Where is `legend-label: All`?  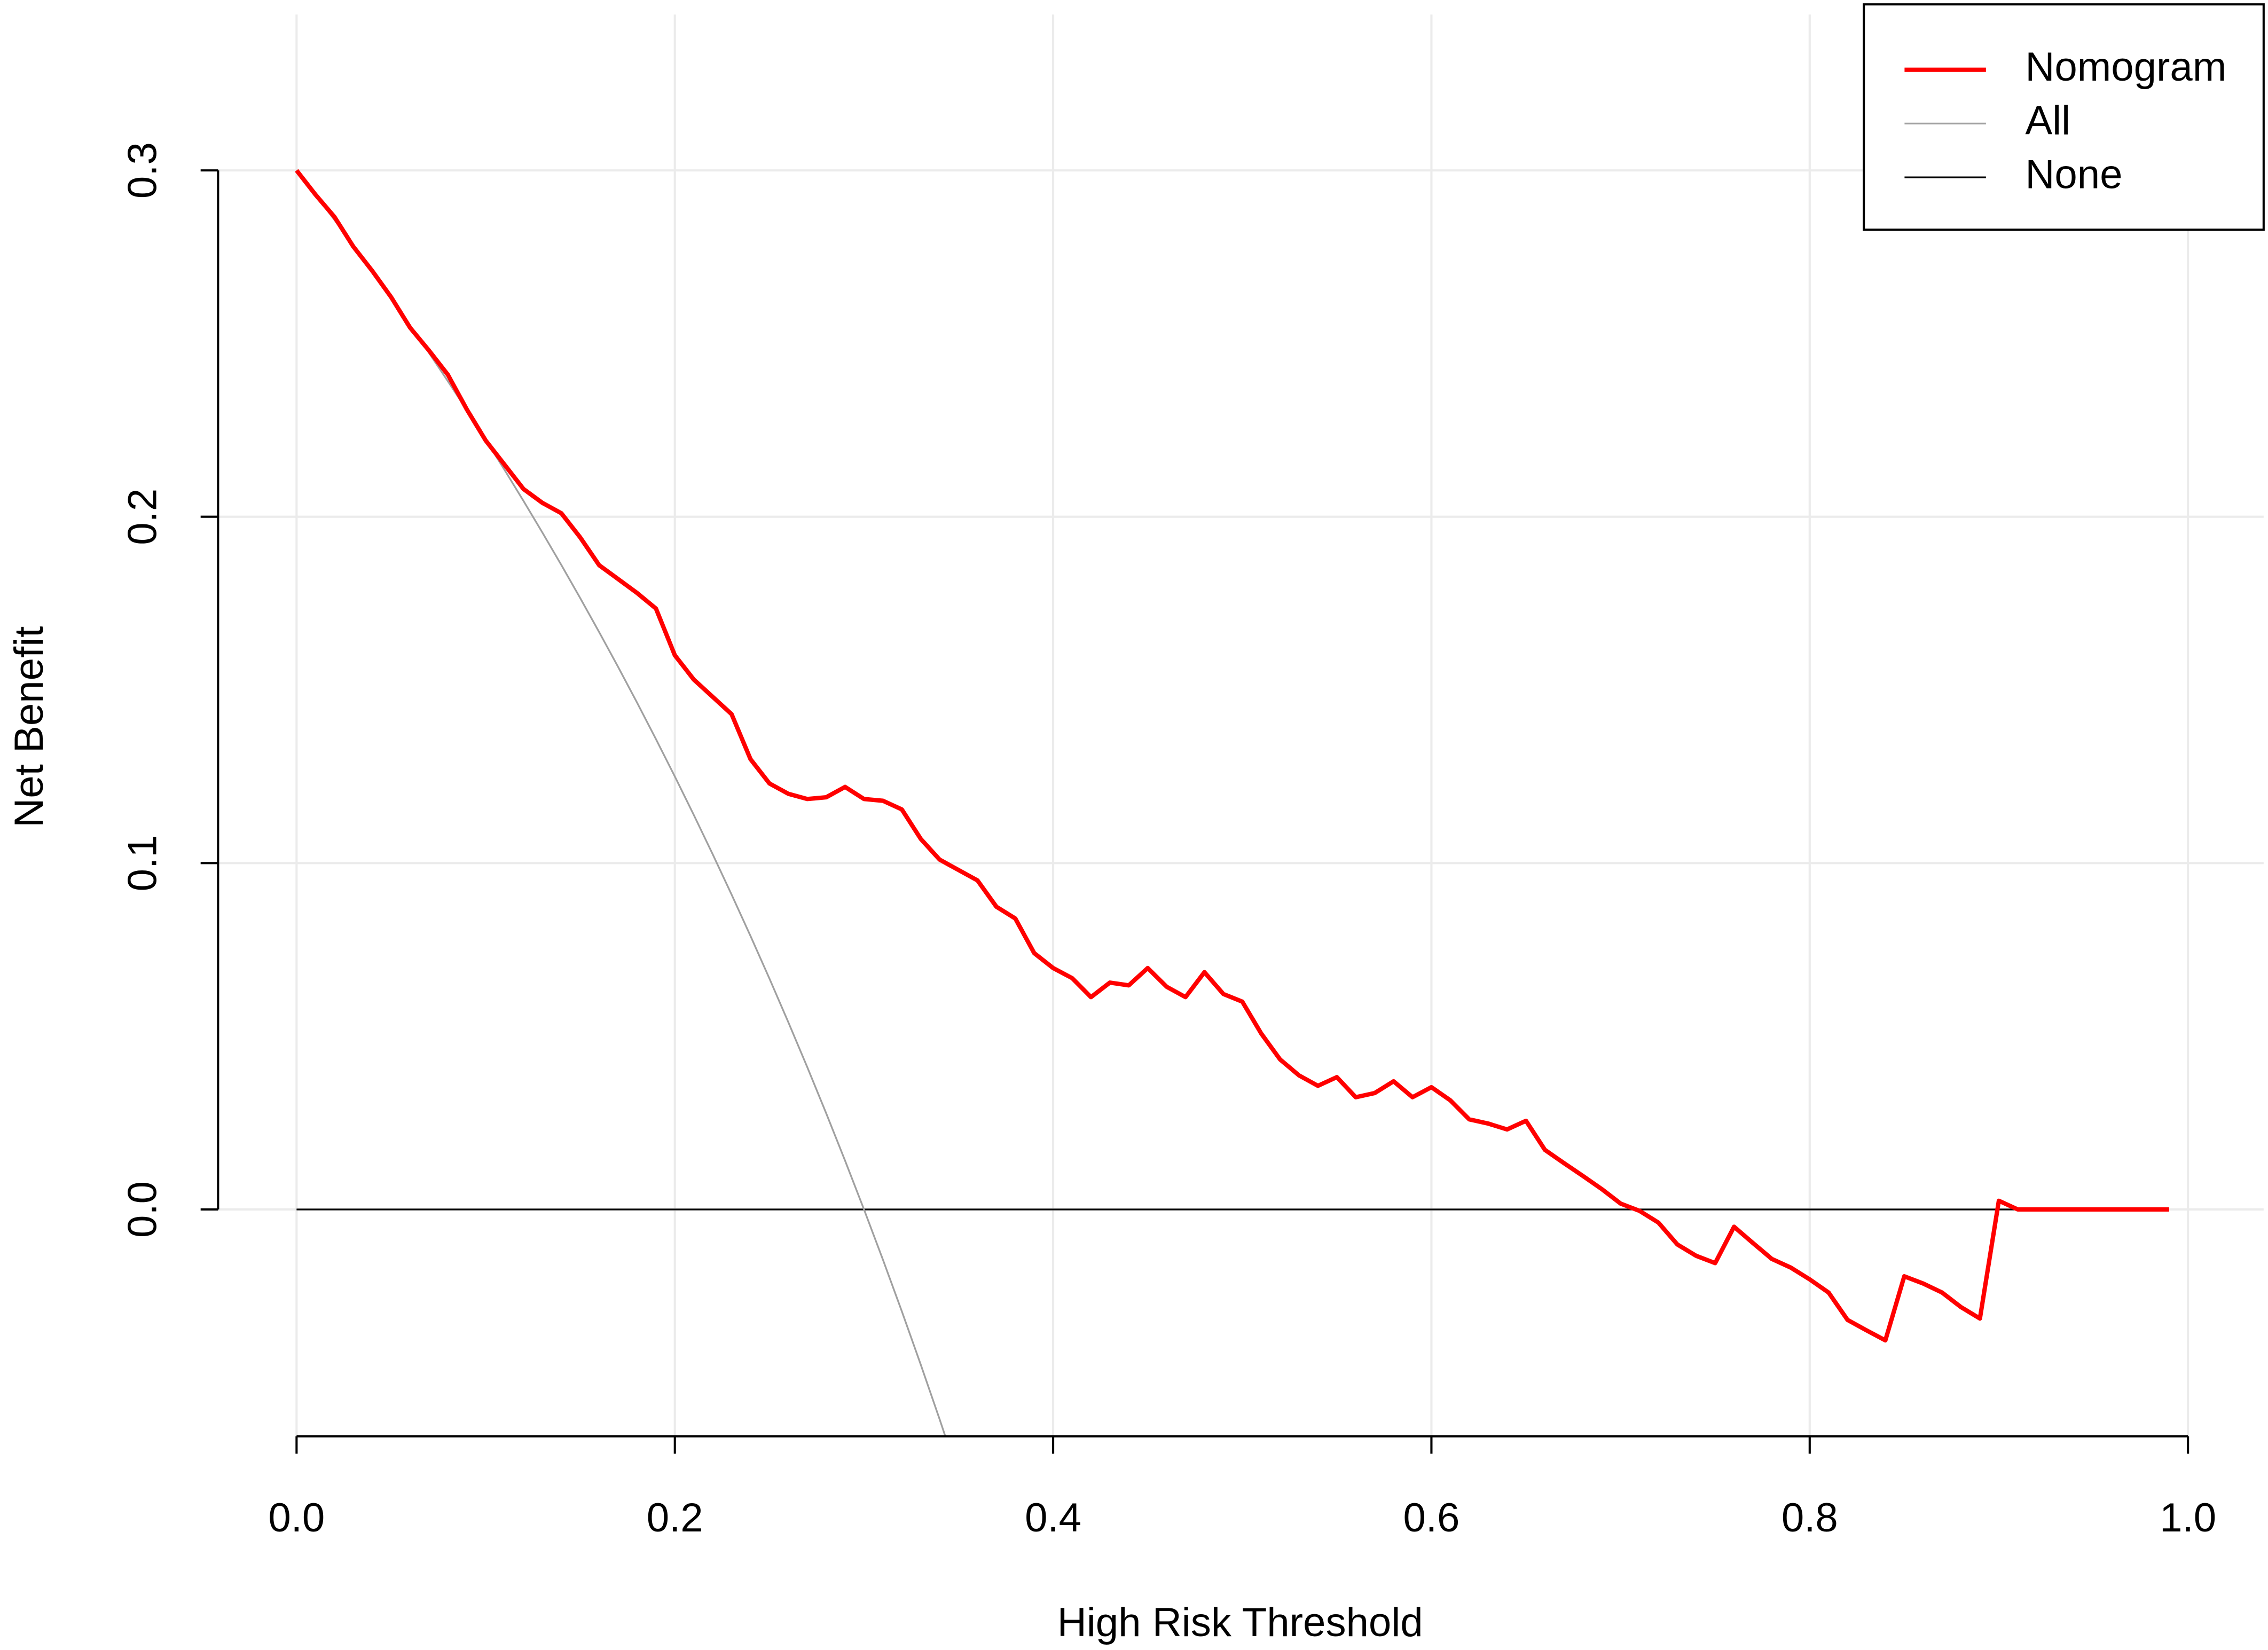
legend-label: All is located at coordinates (2047, 121).